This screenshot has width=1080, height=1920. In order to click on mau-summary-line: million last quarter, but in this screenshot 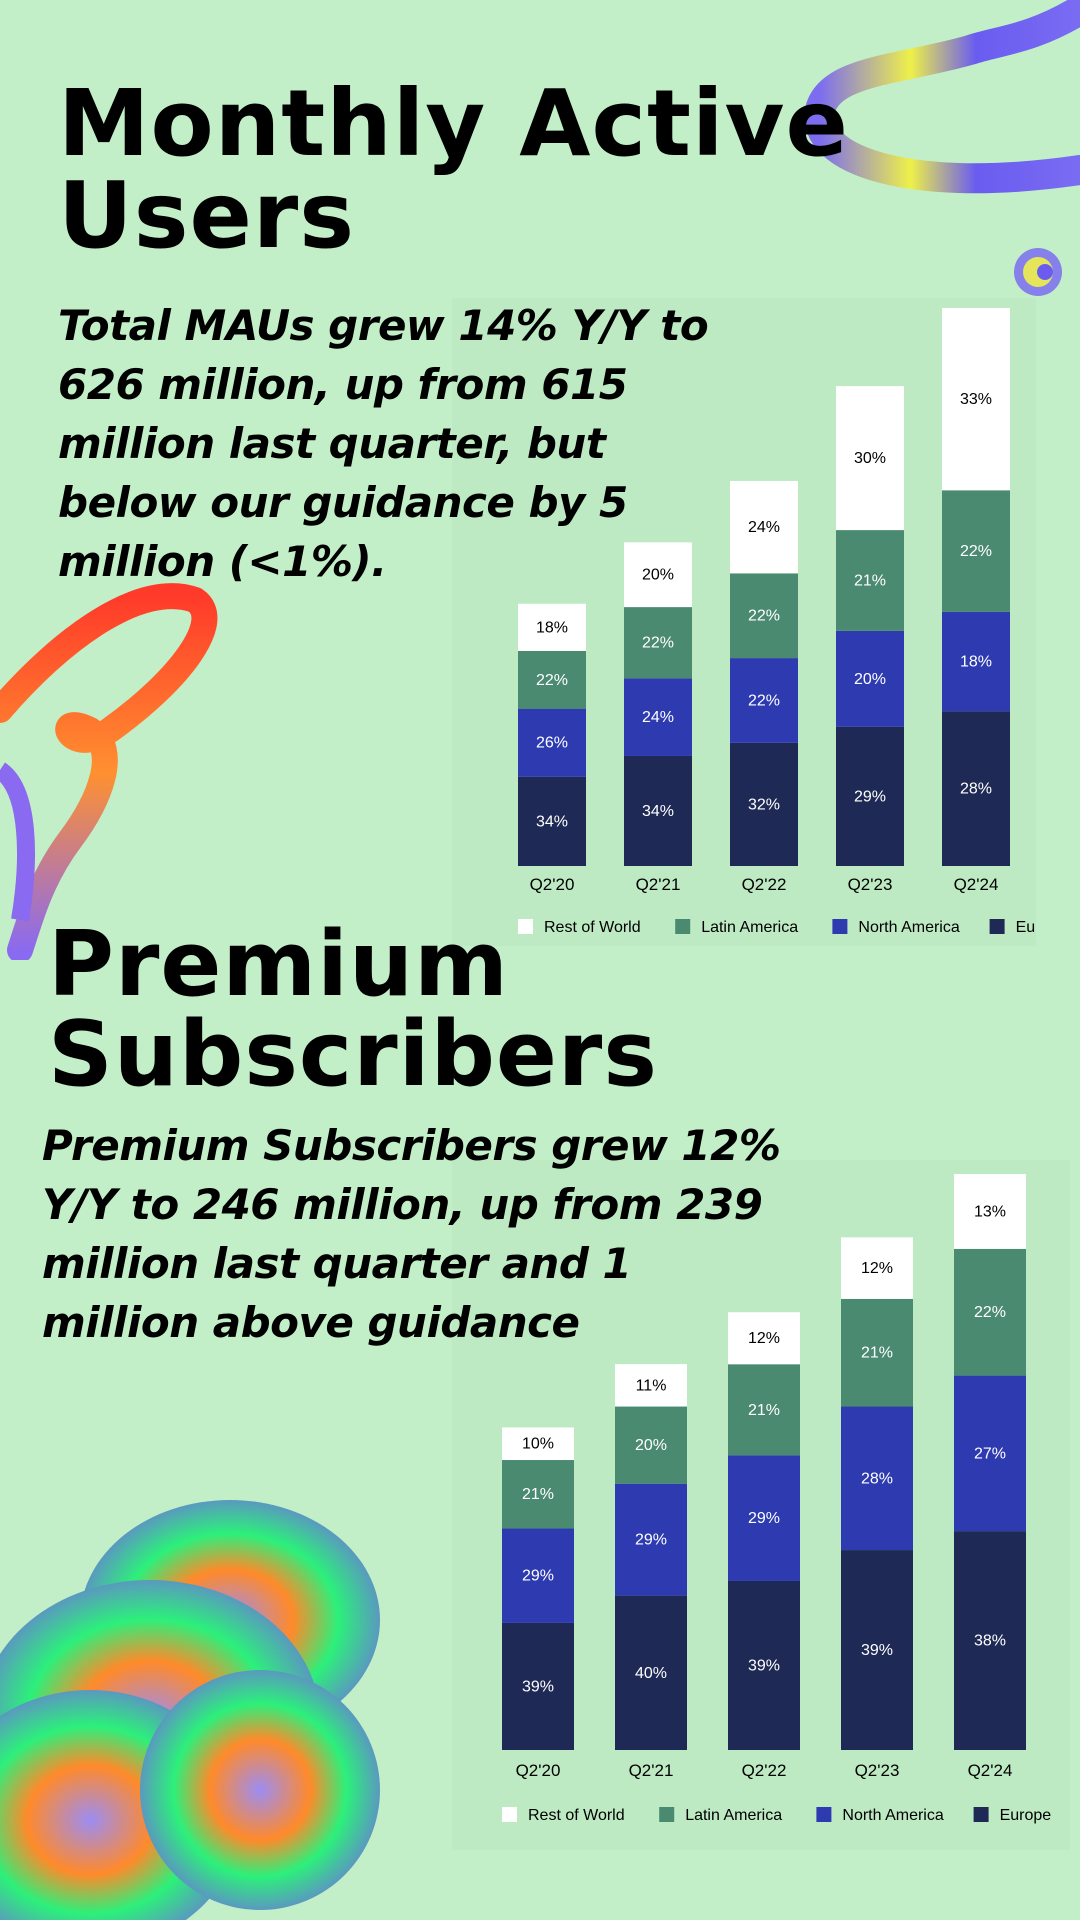, I will do `click(332, 443)`.